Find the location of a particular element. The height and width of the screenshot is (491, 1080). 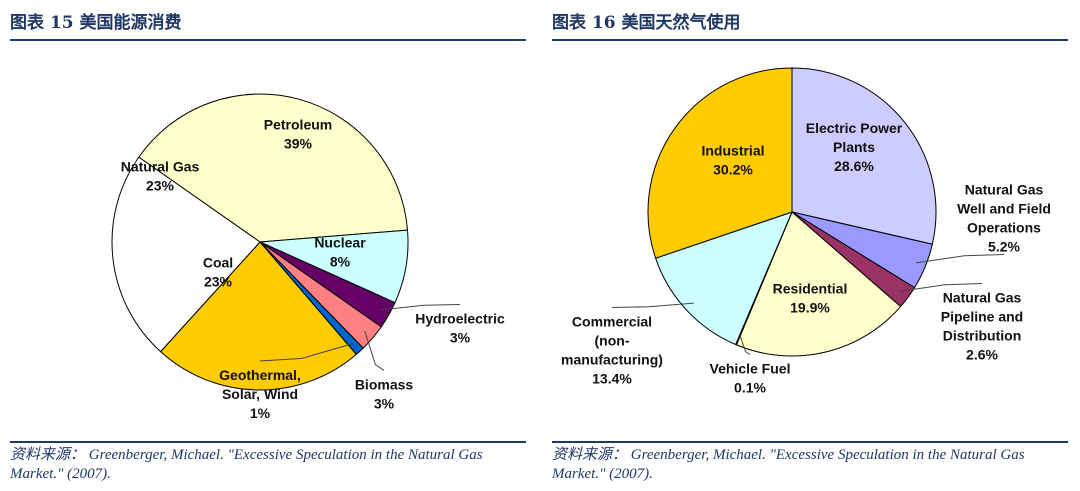

slice-label-natural-gas: Natural Gas 23% is located at coordinates (160, 176).